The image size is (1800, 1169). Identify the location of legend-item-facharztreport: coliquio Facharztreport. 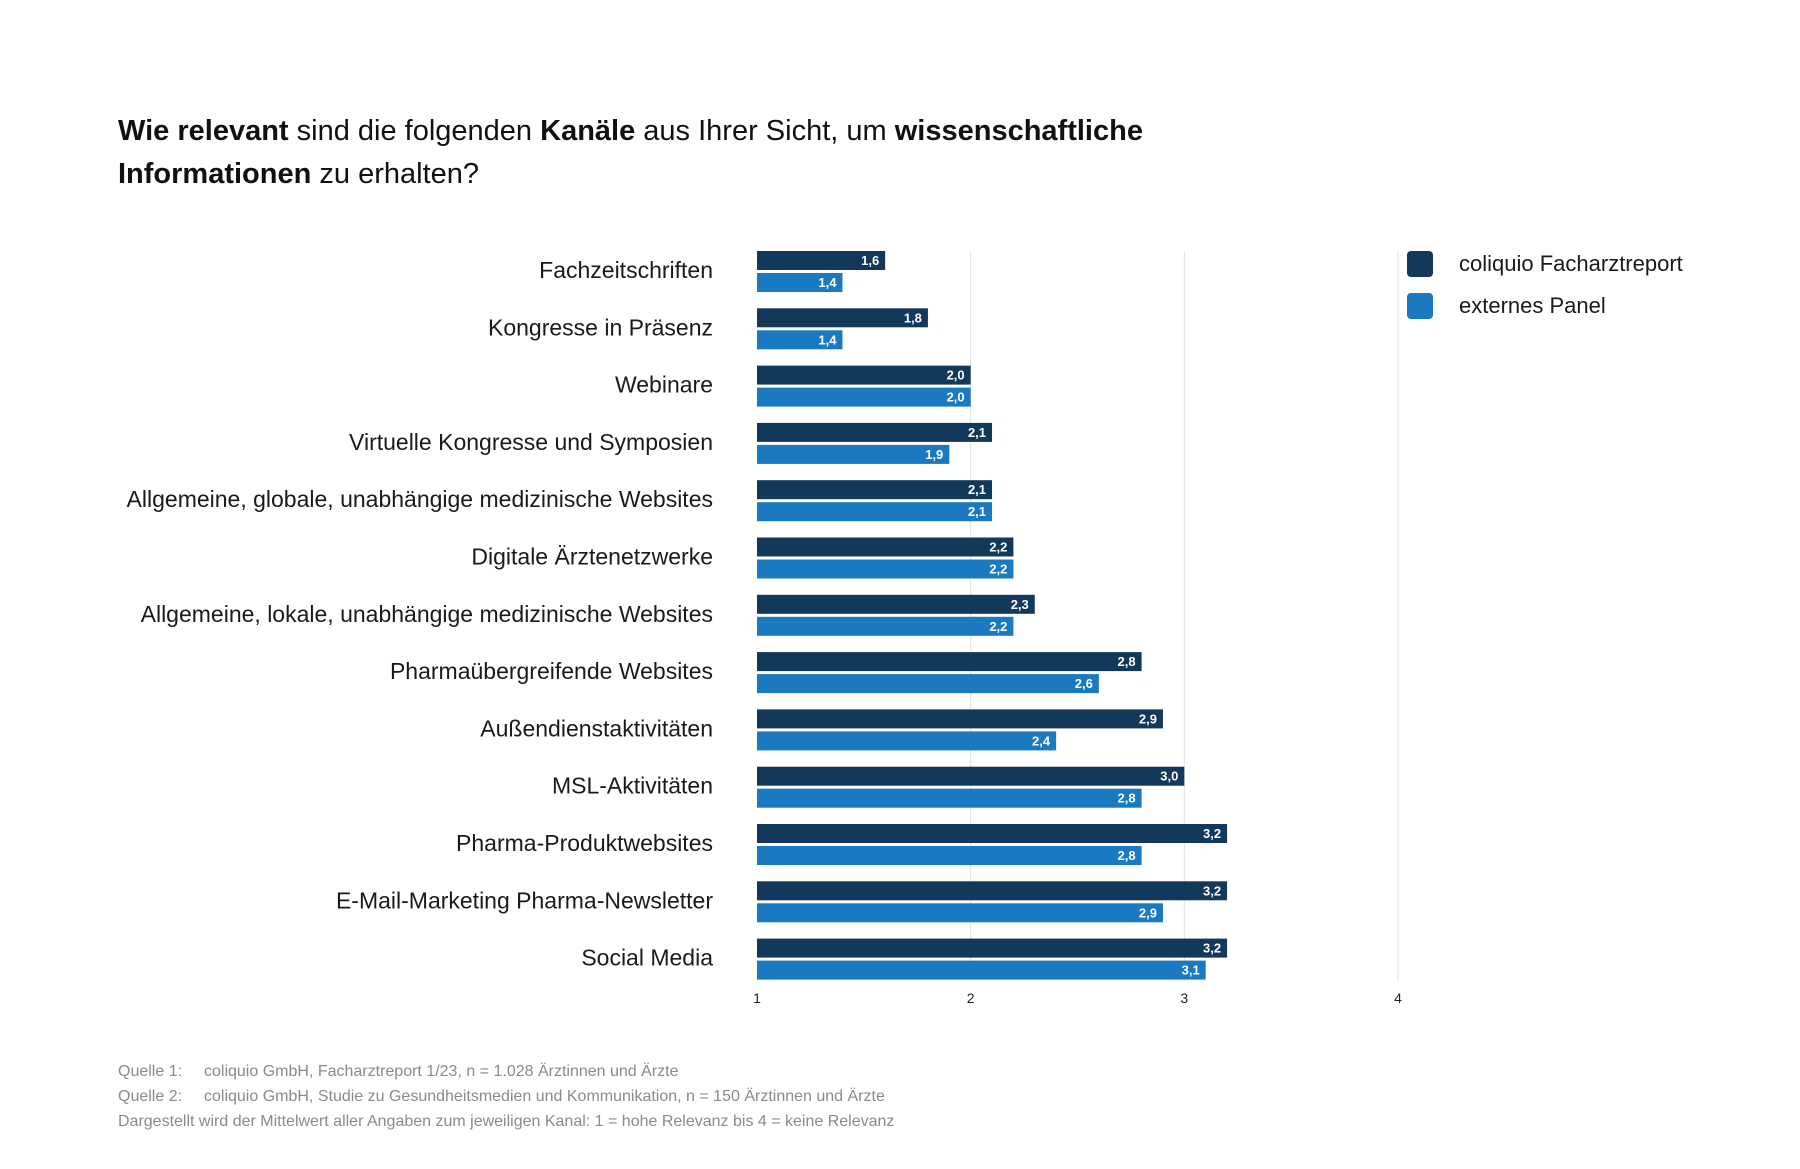
(1545, 264).